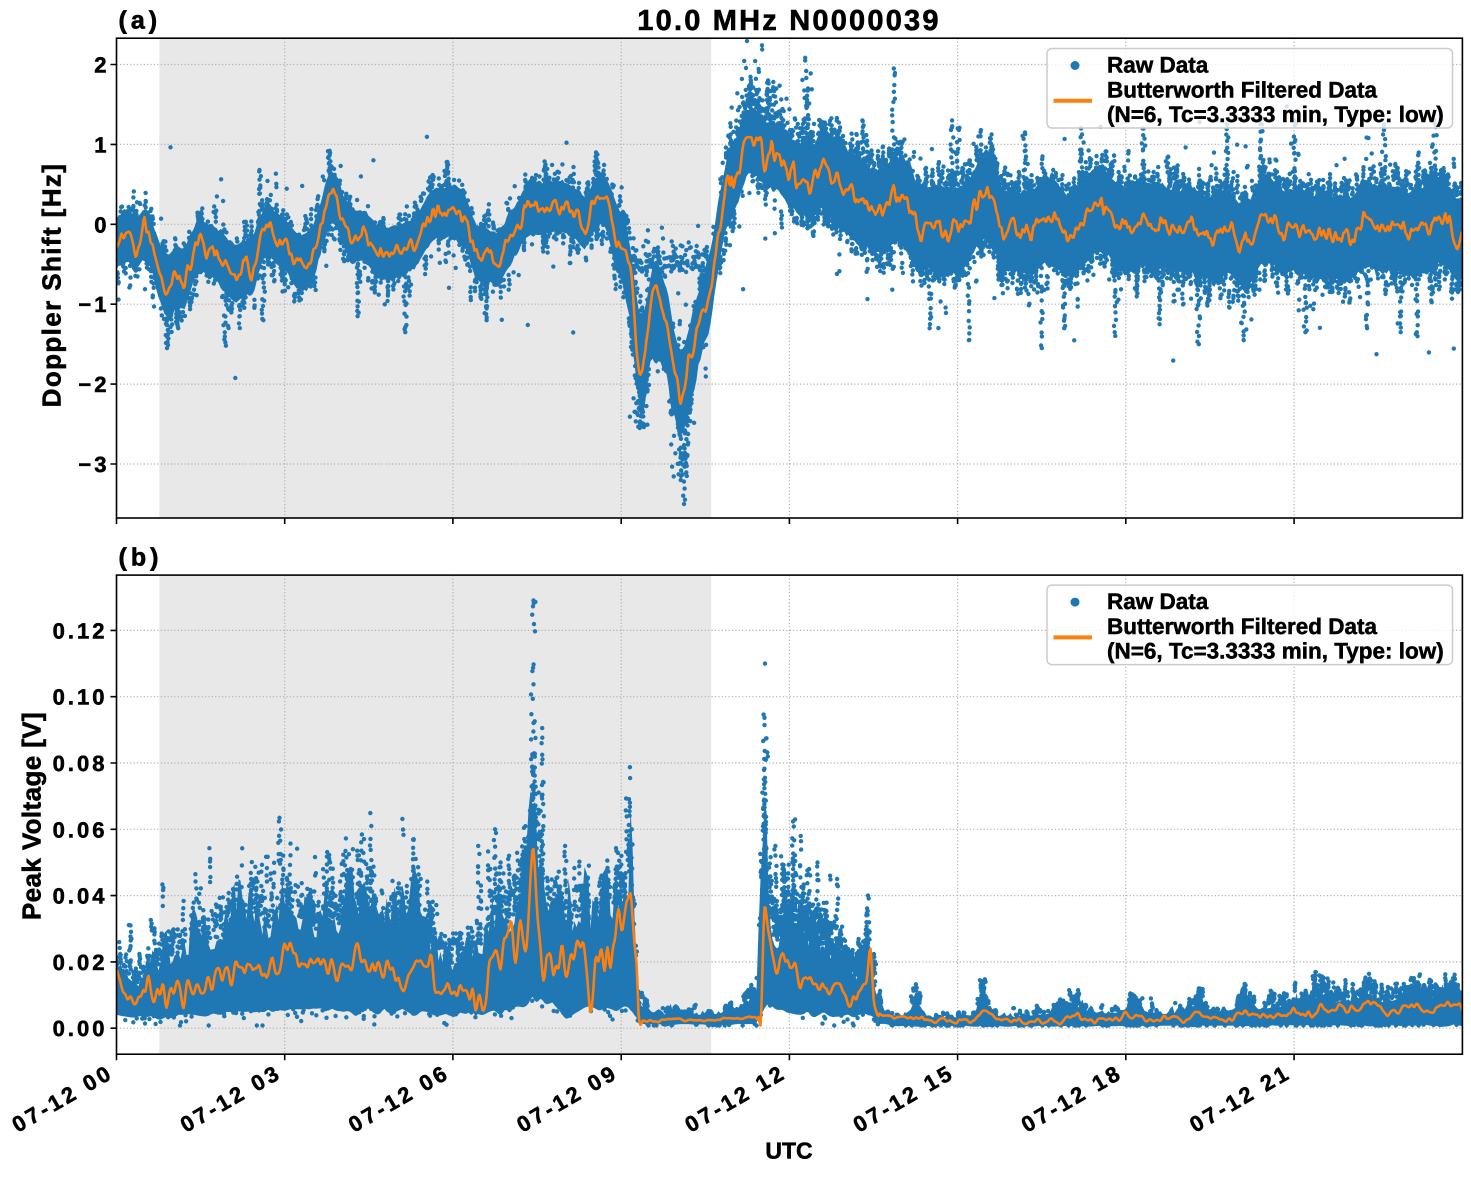 The width and height of the screenshot is (1471, 1177). I want to click on svg-text: 0.12, so click(80, 630).